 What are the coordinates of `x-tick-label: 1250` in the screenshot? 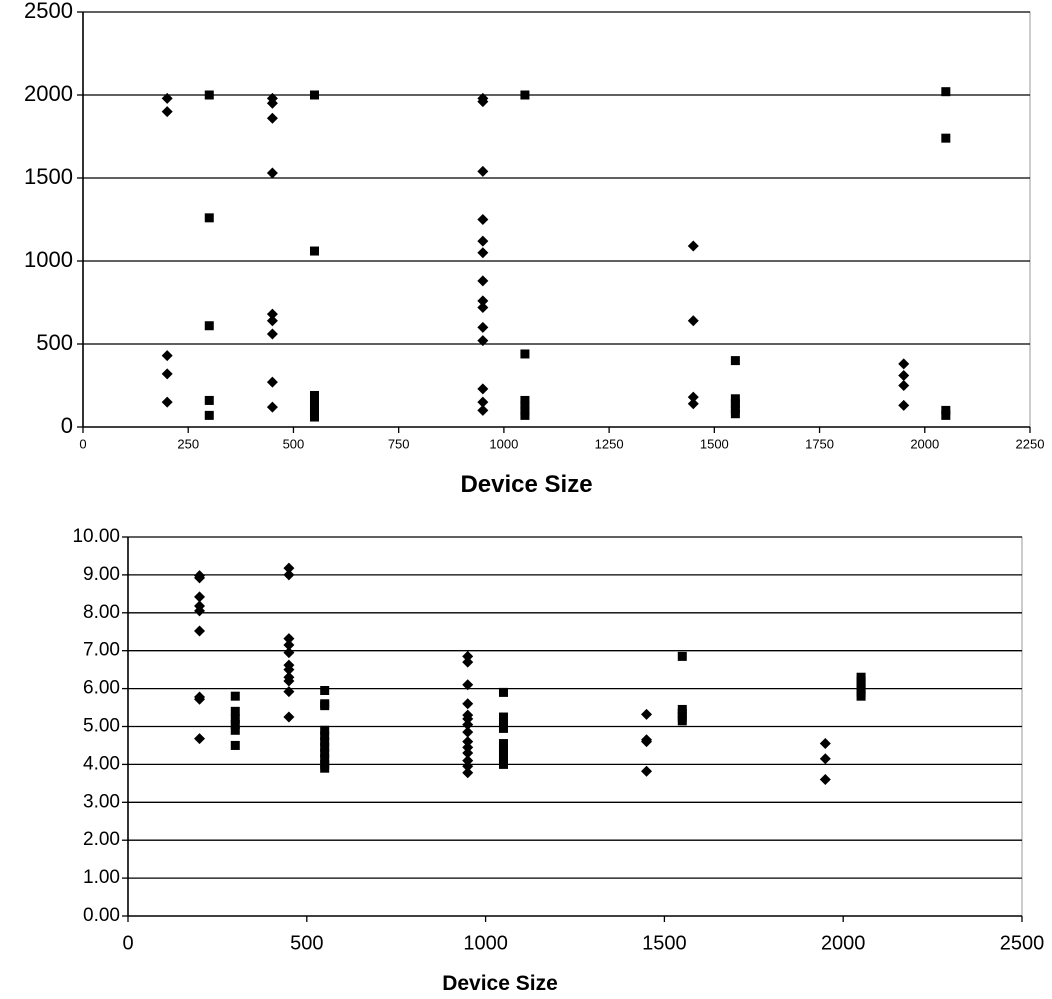 It's located at (609, 443).